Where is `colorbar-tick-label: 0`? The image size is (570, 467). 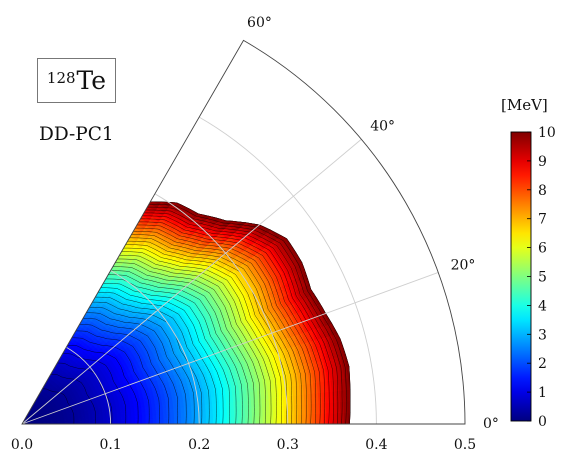
colorbar-tick-label: 0 is located at coordinates (542, 422).